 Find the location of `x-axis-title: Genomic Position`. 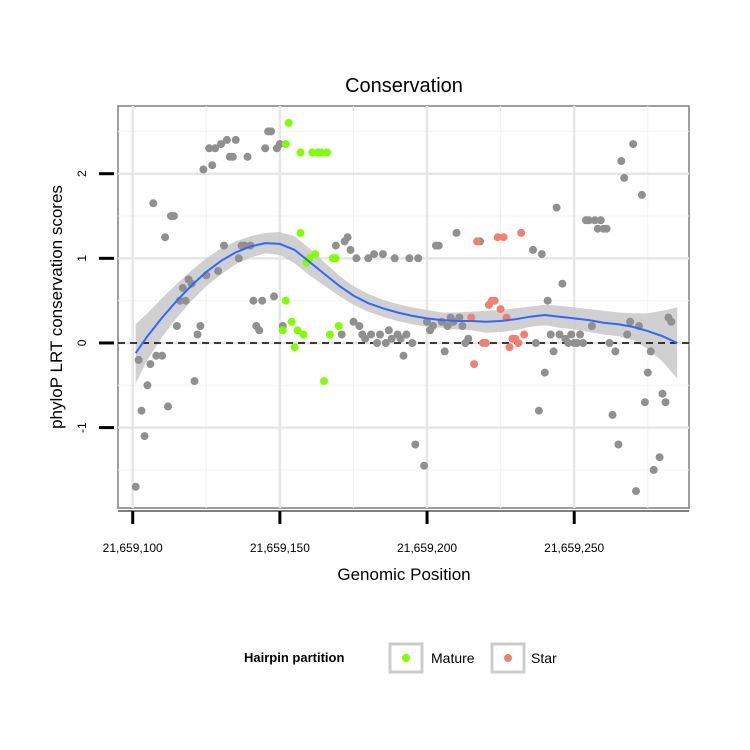

x-axis-title: Genomic Position is located at coordinates (403, 574).